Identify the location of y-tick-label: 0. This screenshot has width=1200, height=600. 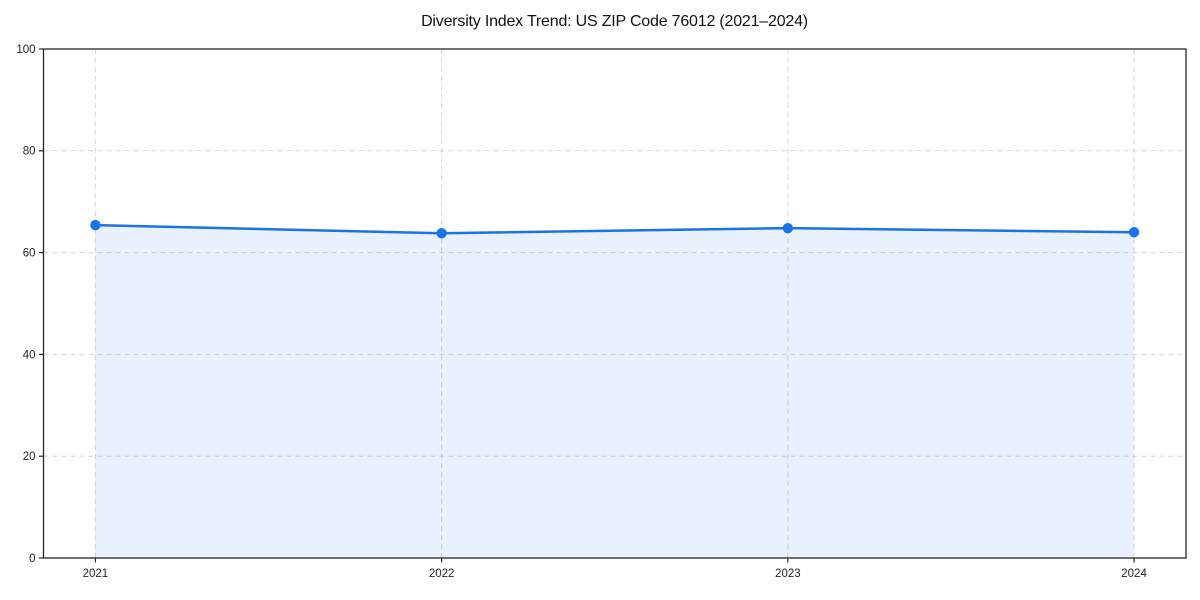
(32, 559).